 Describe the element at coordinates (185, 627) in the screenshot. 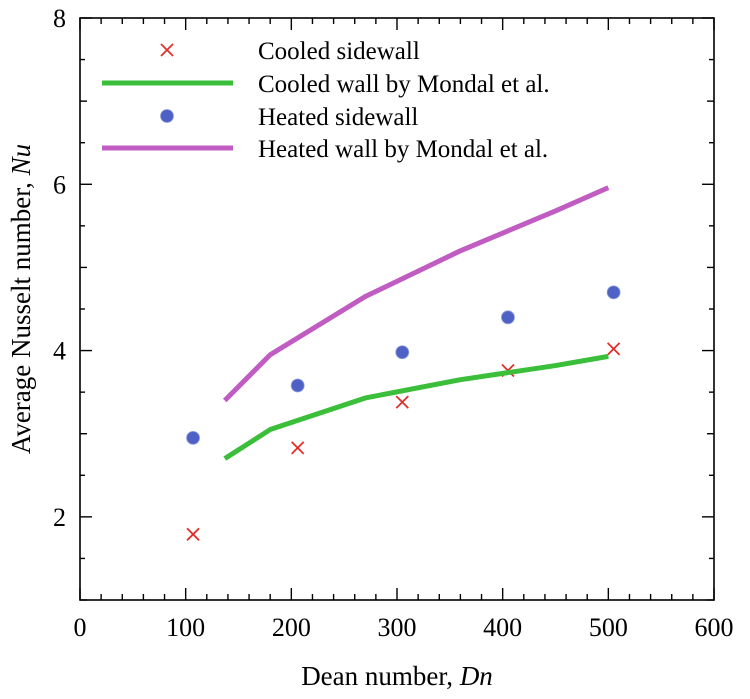

I see `x-tick-label: 100` at that location.